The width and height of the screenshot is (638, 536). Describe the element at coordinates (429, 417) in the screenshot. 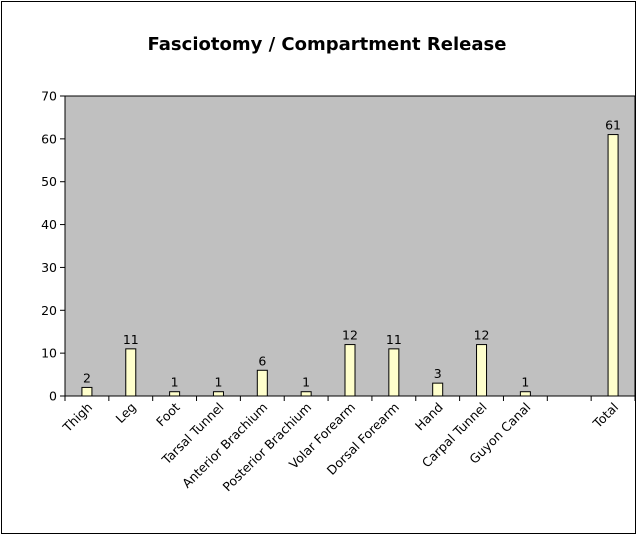

I see `category-label: Hand` at that location.